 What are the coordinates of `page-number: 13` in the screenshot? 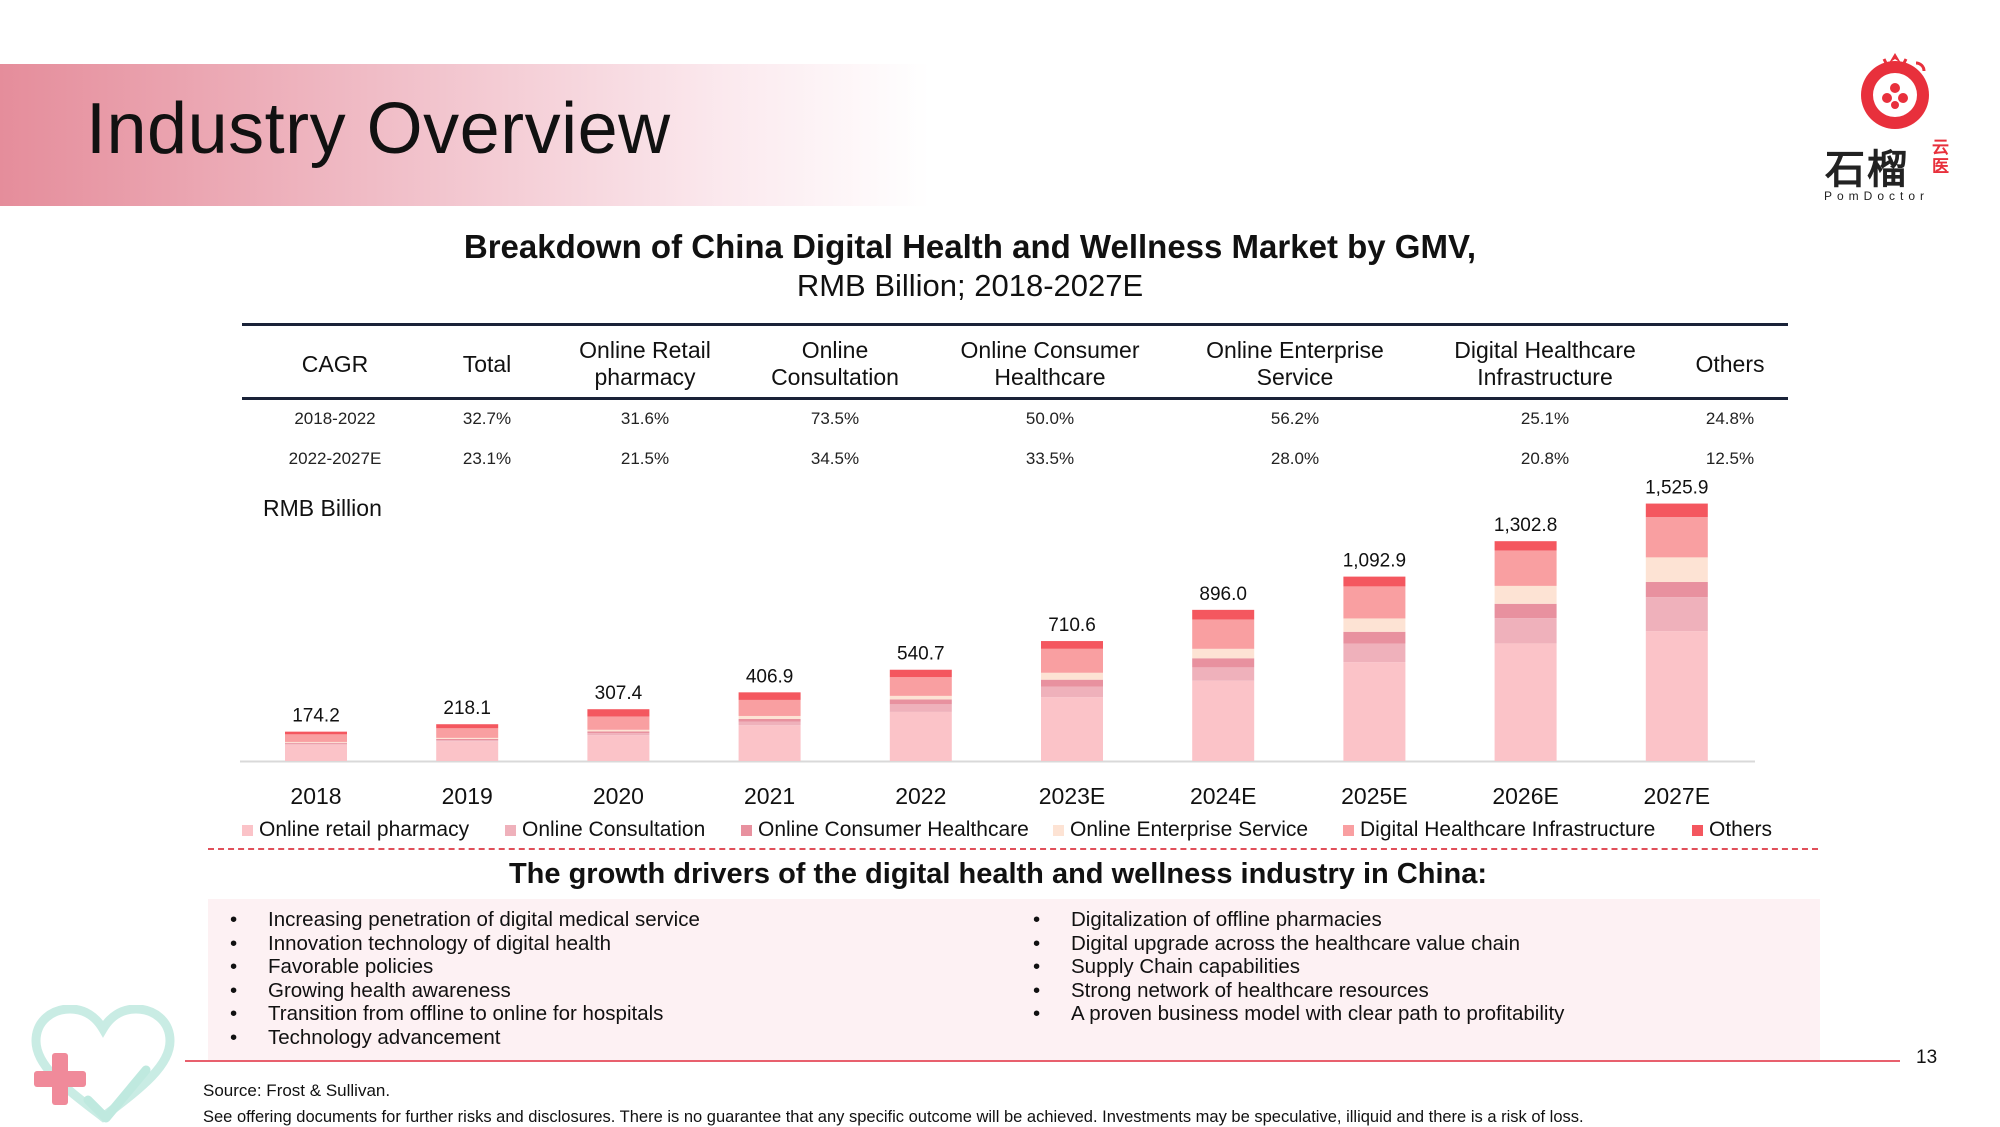 It's located at (1927, 1057).